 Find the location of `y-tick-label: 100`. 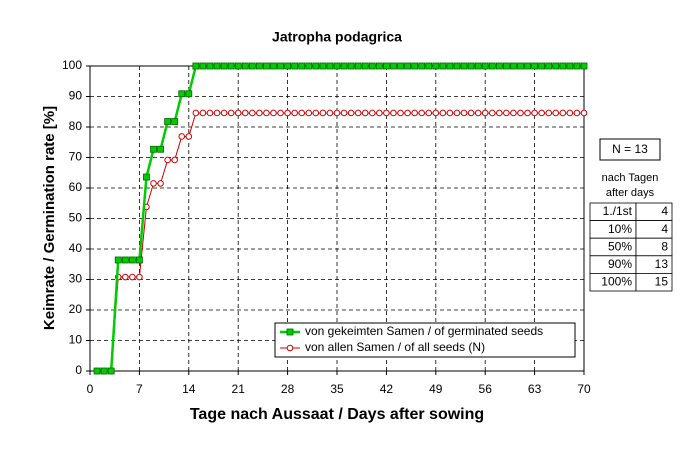

y-tick-label: 100 is located at coordinates (72, 65).